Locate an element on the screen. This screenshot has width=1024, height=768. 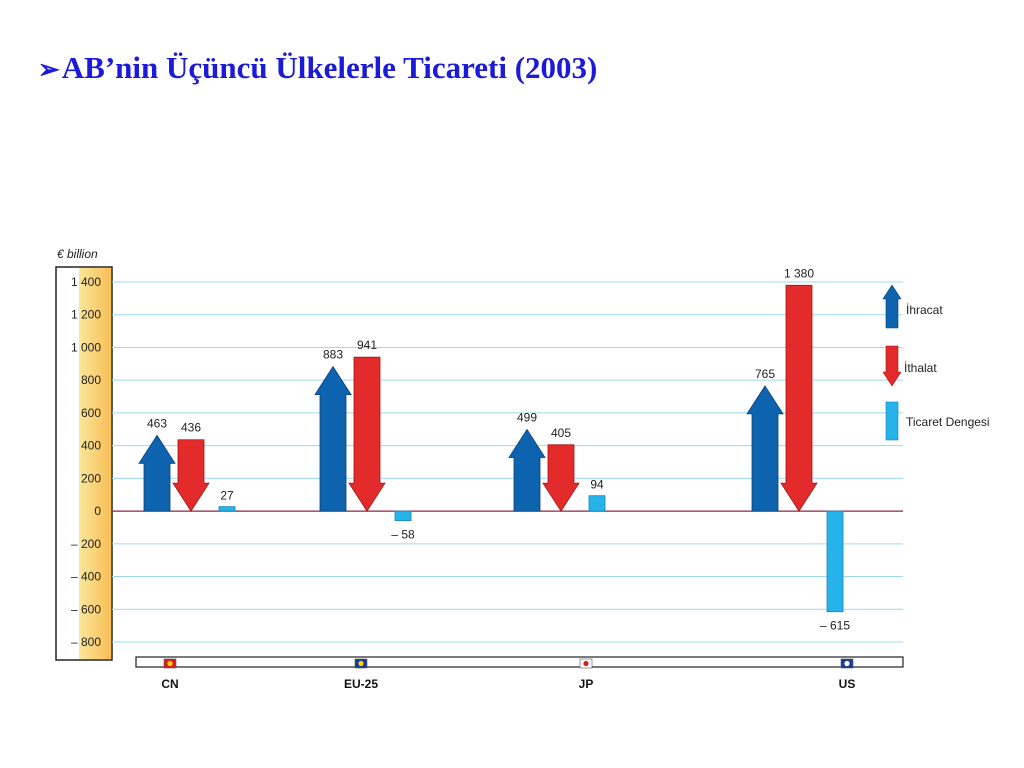
export-value-label: 883 is located at coordinates (333, 355).